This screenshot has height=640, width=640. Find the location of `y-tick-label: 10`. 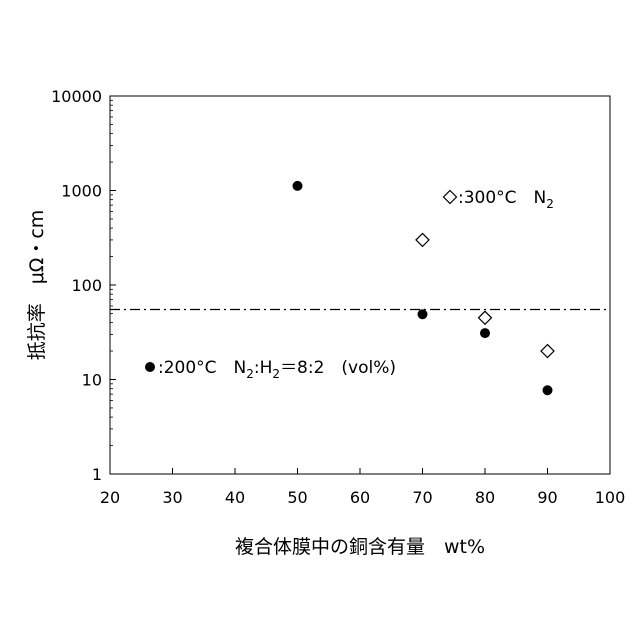

y-tick-label: 10 is located at coordinates (92, 380).